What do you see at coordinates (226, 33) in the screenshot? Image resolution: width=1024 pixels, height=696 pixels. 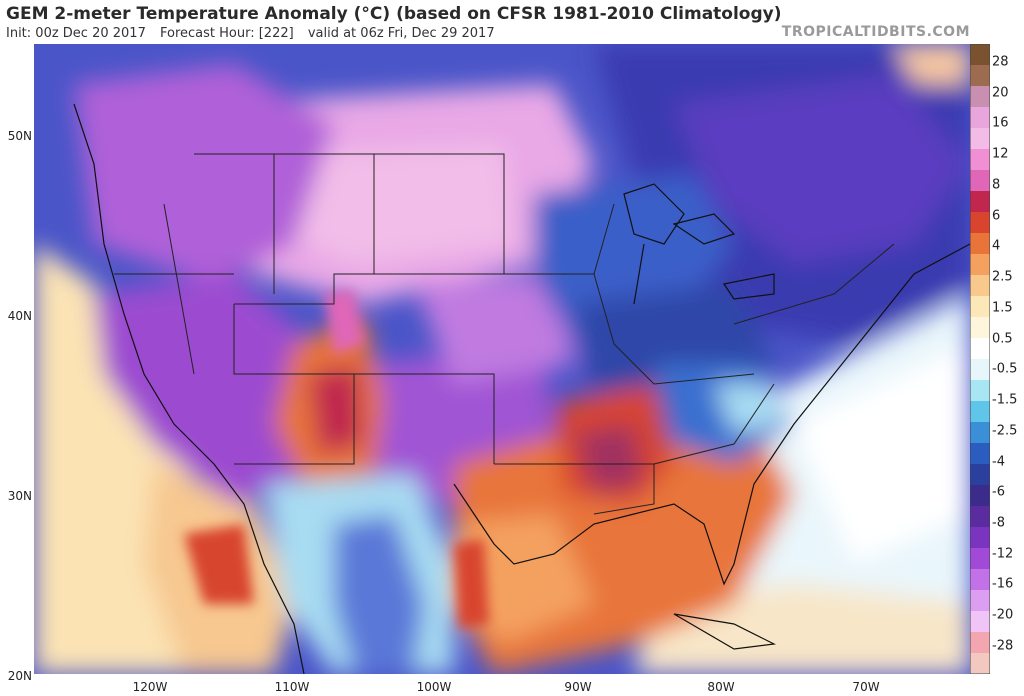 I see `forecast-hour: Forecast Hour: [222]` at bounding box center [226, 33].